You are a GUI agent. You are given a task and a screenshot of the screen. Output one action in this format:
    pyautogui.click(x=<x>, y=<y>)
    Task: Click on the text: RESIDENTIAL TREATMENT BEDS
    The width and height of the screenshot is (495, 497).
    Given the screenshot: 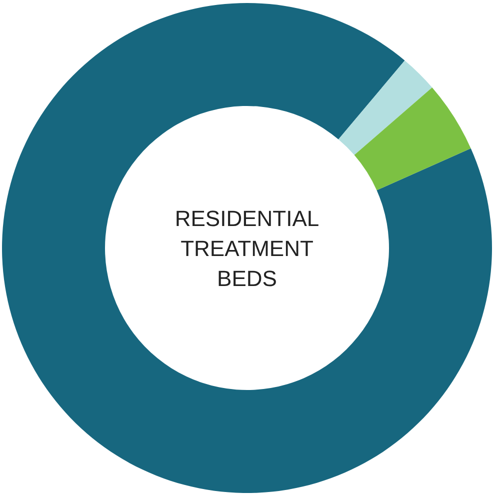 What is the action you would take?
    pyautogui.click(x=247, y=248)
    